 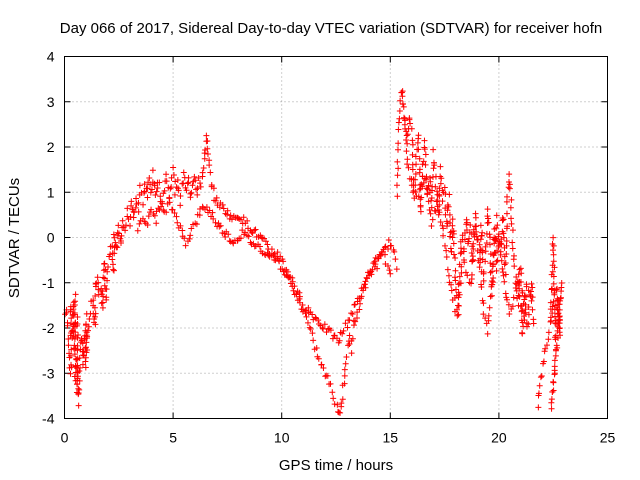 I want to click on y-tick-label: -4, so click(x=48, y=419).